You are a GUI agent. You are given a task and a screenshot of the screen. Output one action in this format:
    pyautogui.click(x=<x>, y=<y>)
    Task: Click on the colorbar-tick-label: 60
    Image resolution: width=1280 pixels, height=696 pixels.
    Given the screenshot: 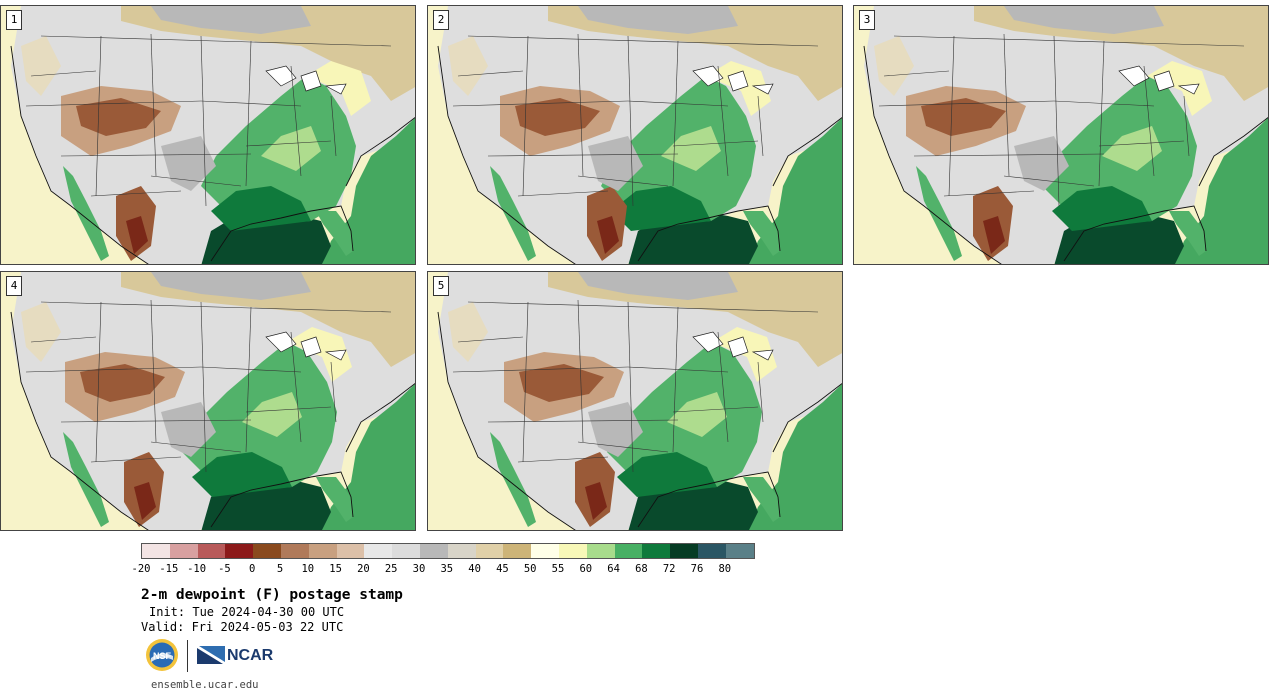 What is the action you would take?
    pyautogui.click(x=586, y=569)
    